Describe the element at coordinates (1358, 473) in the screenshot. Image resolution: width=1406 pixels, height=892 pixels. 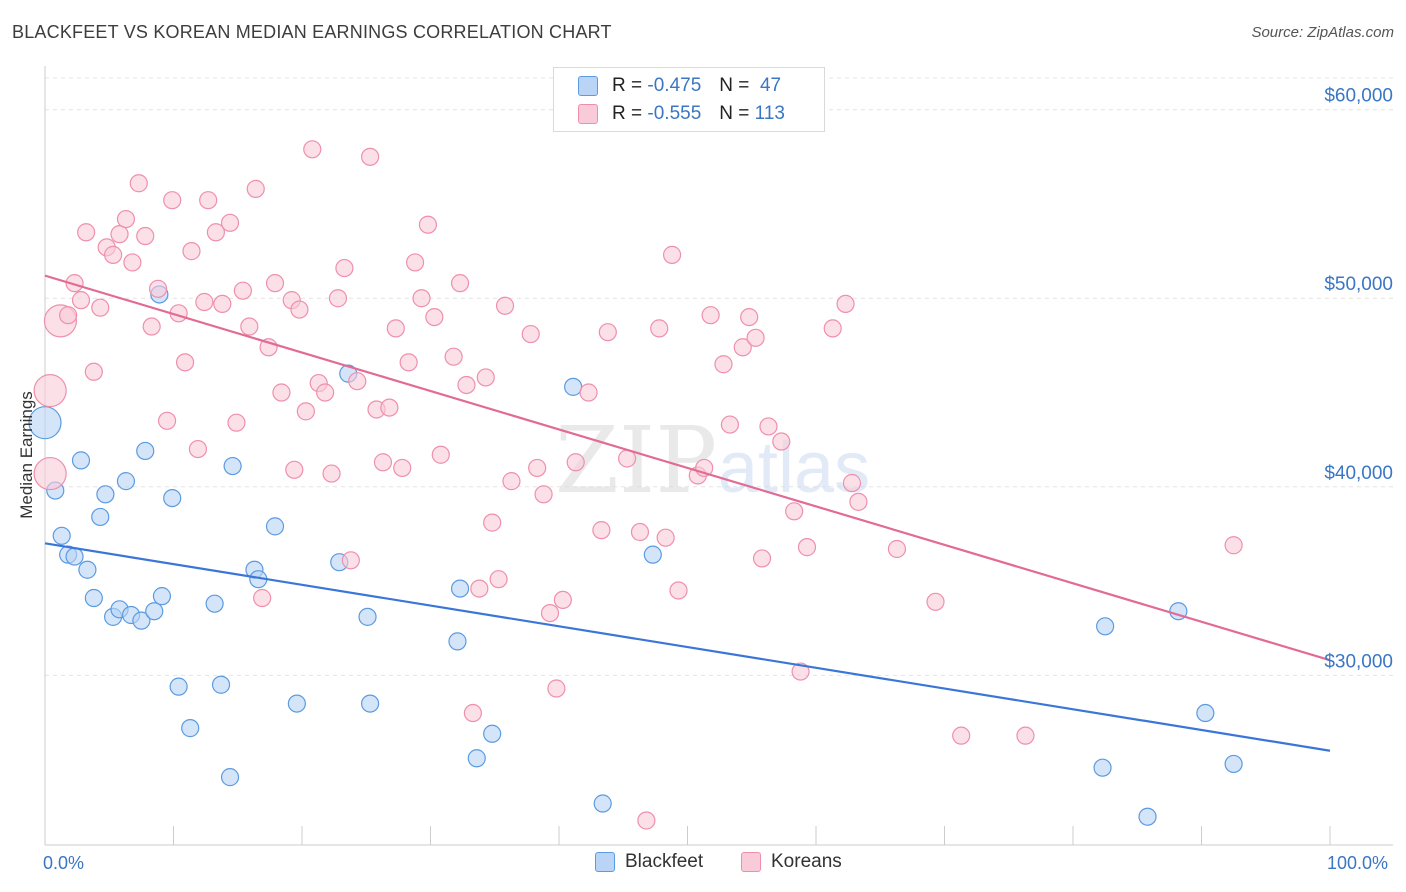
I see `y-tick-label: $40,000` at that location.